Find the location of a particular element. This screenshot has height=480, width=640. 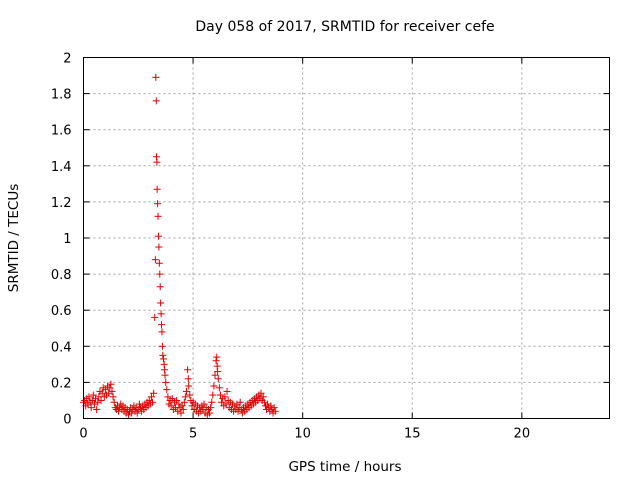

y-axis-title: SRMTID / TECUs is located at coordinates (14, 238).